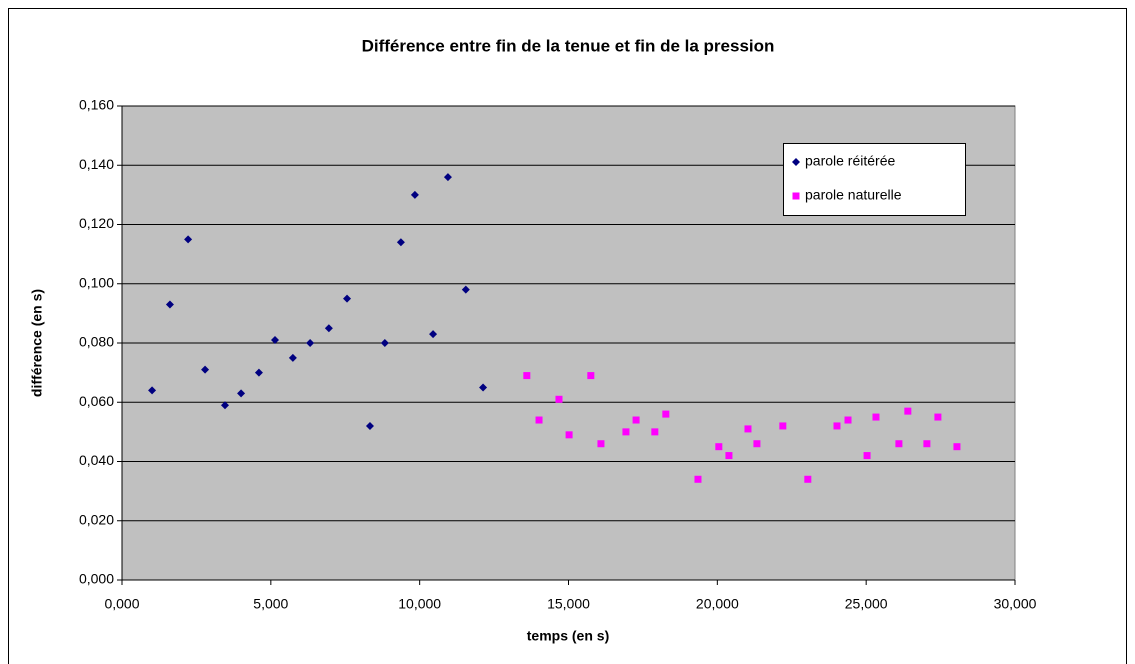  What do you see at coordinates (270, 604) in the screenshot?
I see `x-tick-label: 5,000` at bounding box center [270, 604].